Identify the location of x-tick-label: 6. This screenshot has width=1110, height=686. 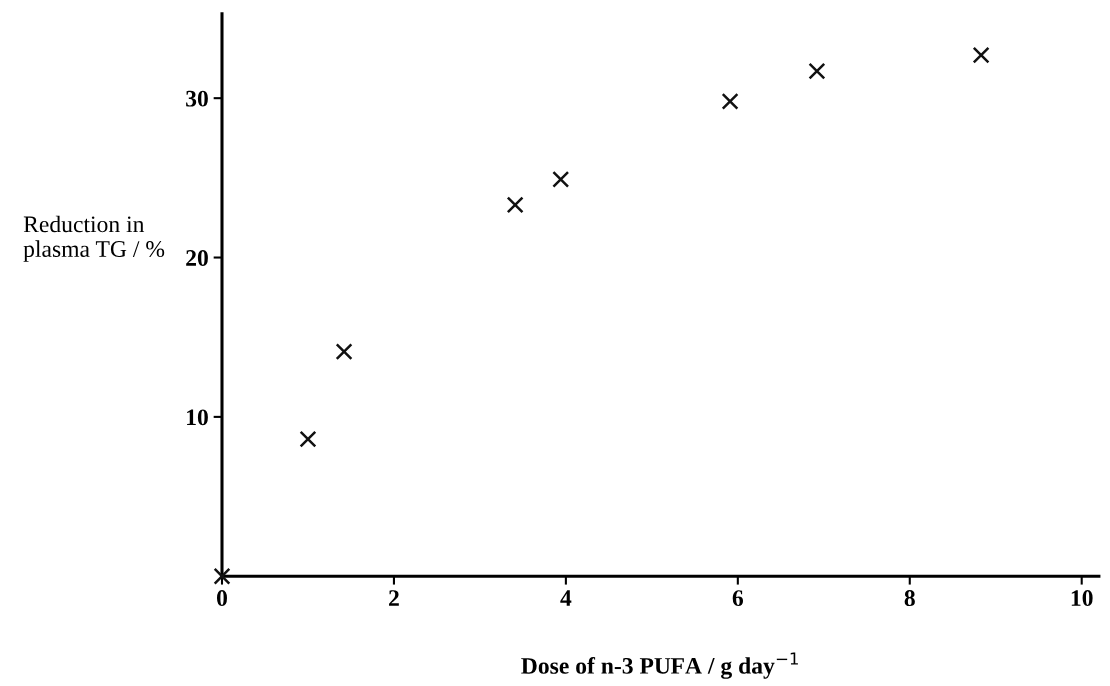
(738, 598).